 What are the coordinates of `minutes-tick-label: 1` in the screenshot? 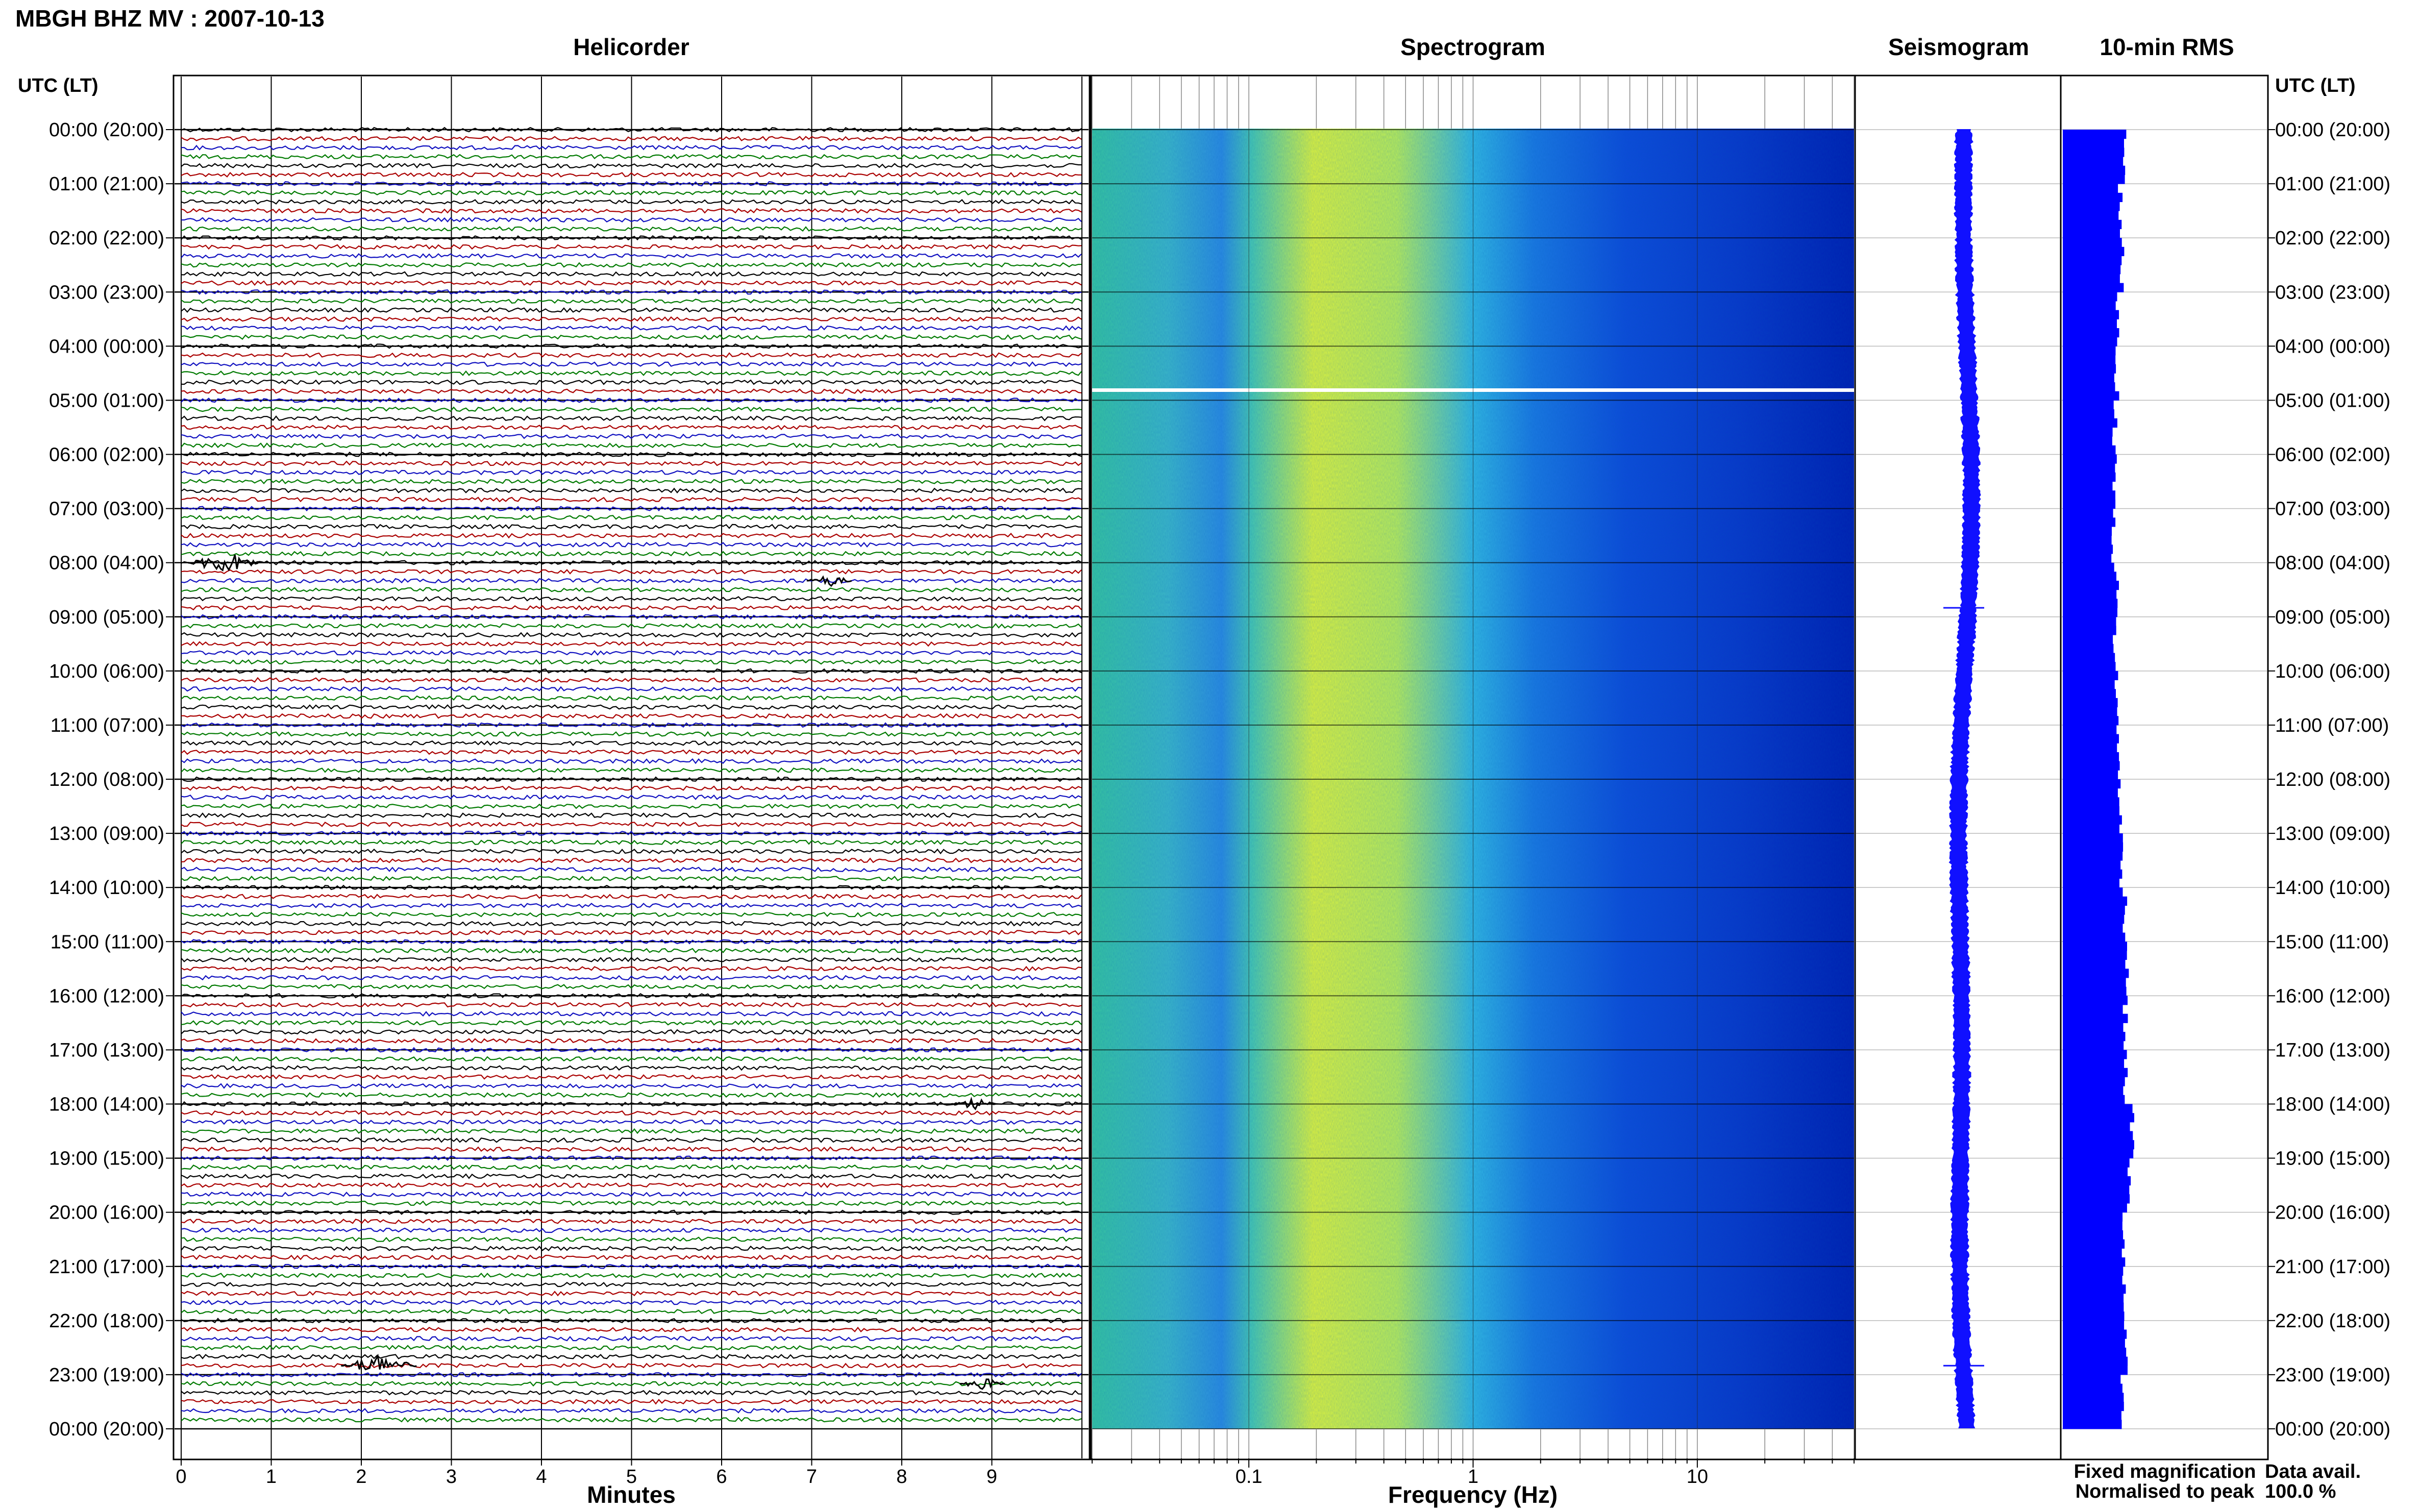 It's located at (271, 1477).